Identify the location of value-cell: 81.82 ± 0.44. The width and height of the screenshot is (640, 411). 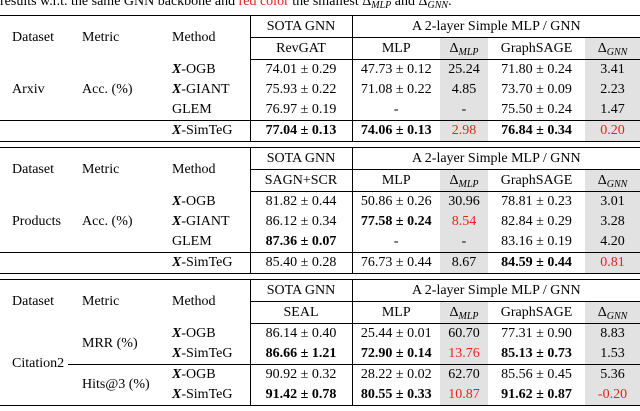
(301, 201).